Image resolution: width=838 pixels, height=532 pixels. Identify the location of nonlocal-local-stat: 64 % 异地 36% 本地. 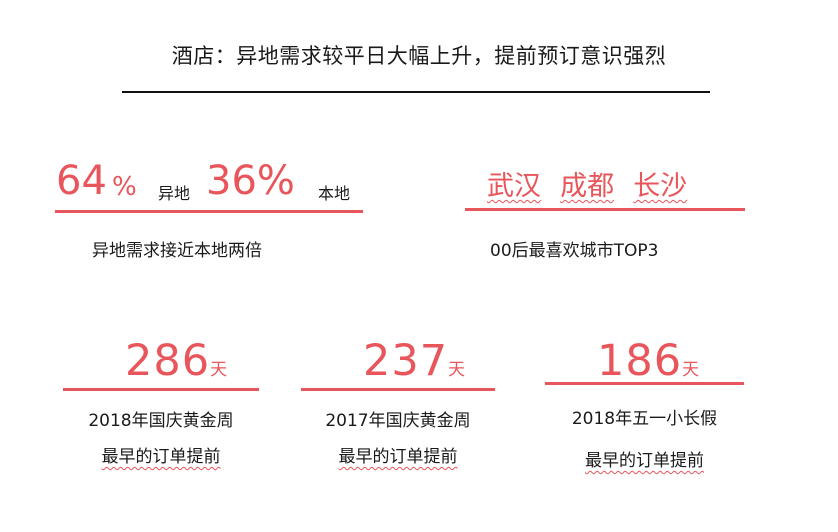
(216, 183).